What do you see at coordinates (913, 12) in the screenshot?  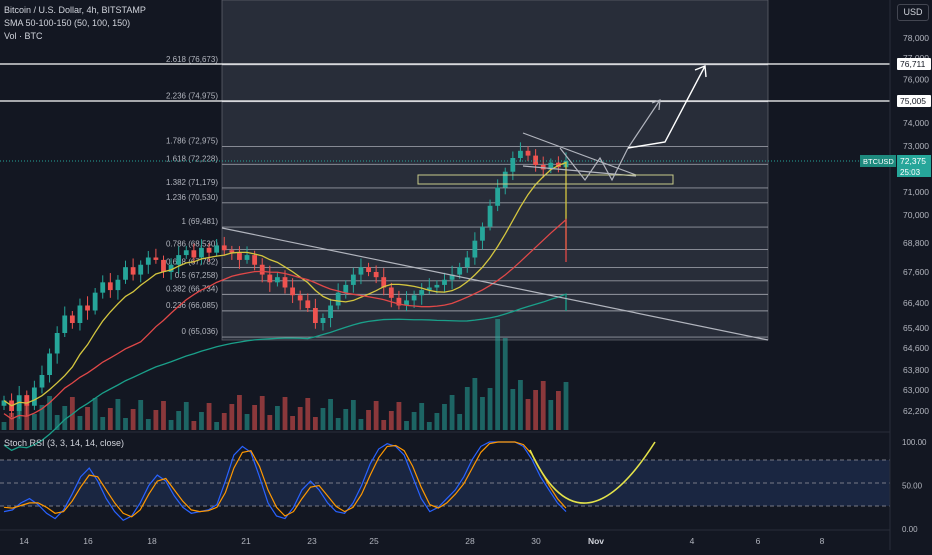 I see `currency-button: USD` at bounding box center [913, 12].